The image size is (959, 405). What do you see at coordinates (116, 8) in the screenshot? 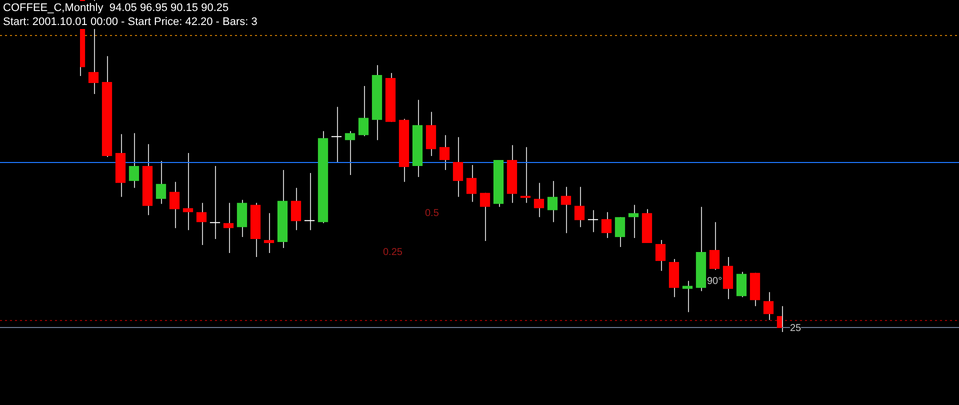
I see `chart-title: COFFEE_C,Monthly 94.05 96.95 90.15 90.25` at bounding box center [116, 8].